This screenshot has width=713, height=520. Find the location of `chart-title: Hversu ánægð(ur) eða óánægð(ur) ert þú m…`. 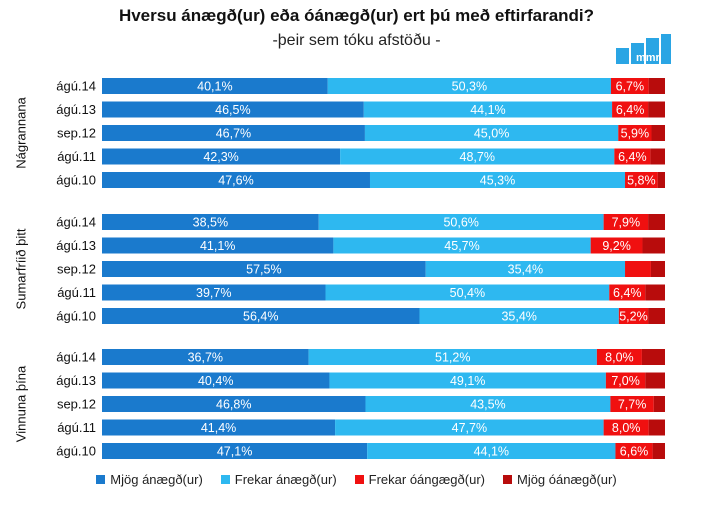

chart-title: Hversu ánægð(ur) eða óánægð(ur) ert þú m… is located at coordinates (356, 15).